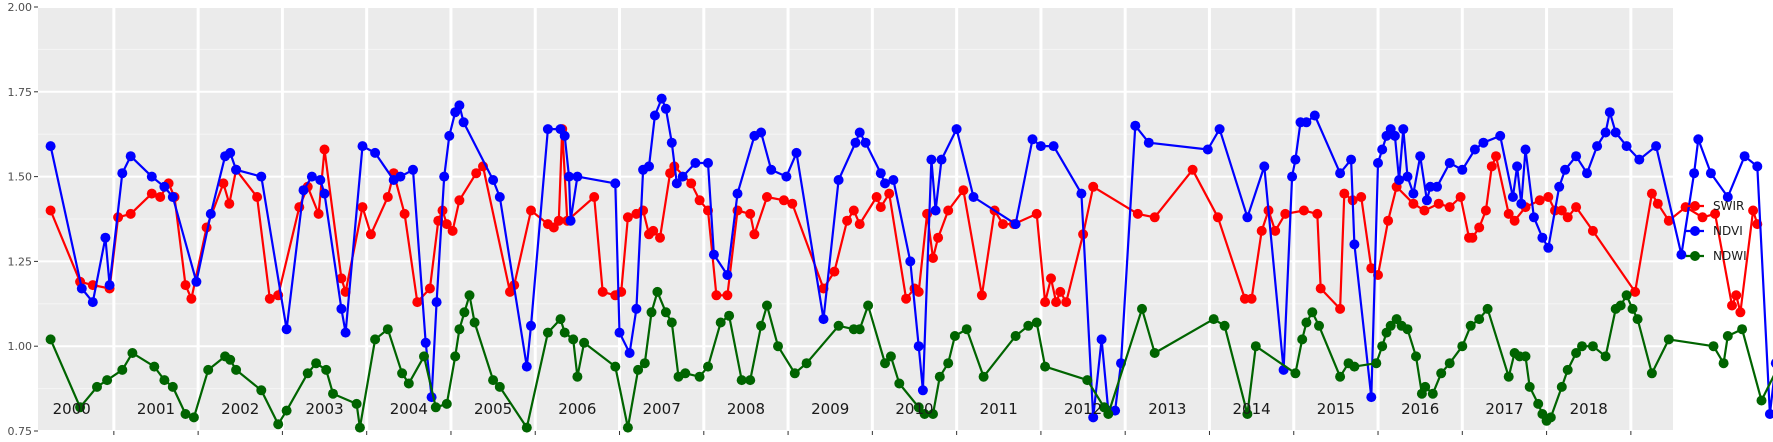 The width and height of the screenshot is (1773, 442). I want to click on y-tick-label: 1.75, so click(20, 92).